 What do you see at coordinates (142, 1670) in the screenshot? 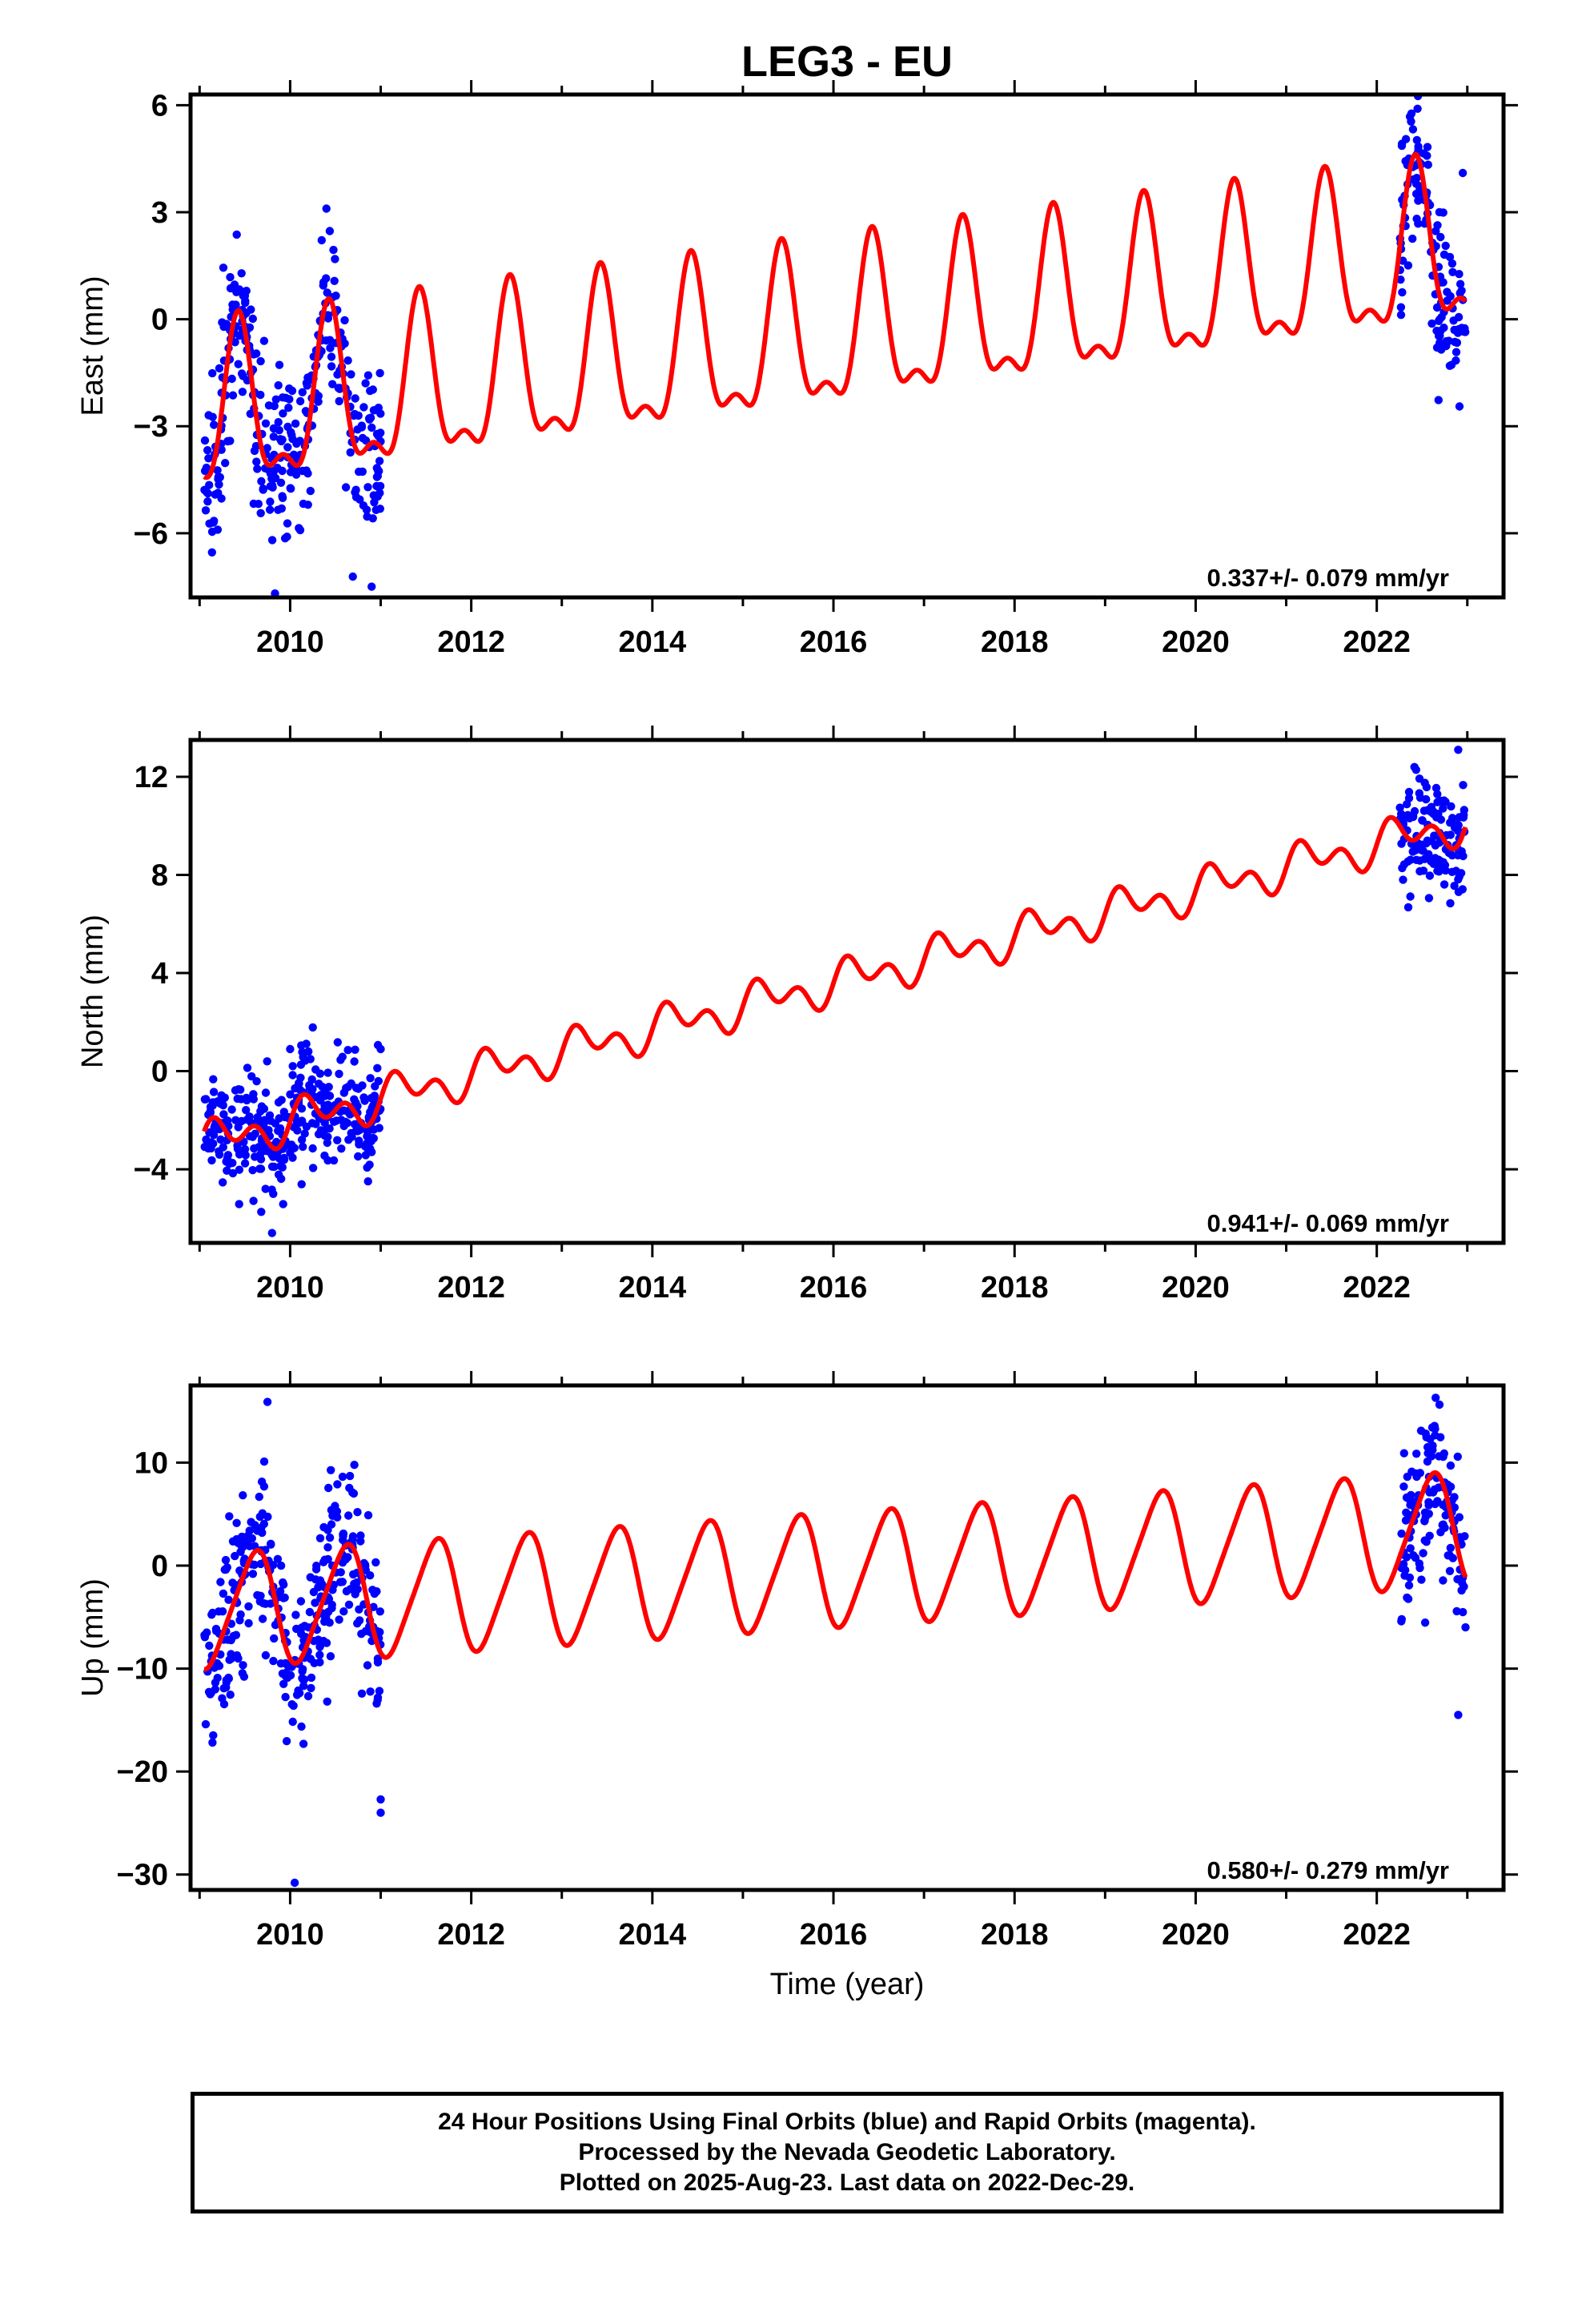
I see `y-tick-label: −10` at bounding box center [142, 1670].